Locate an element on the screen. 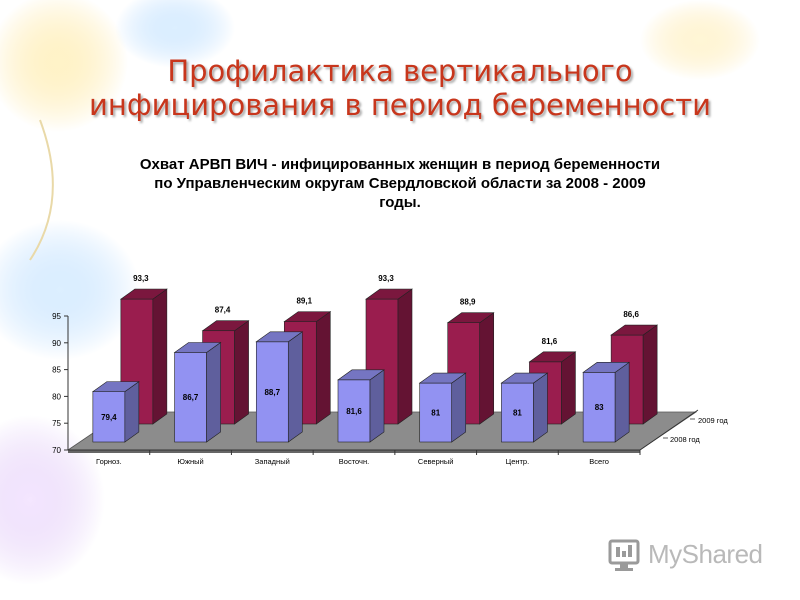 This screenshot has height=600, width=800. data-label-2009: 81,6 is located at coordinates (550, 341).